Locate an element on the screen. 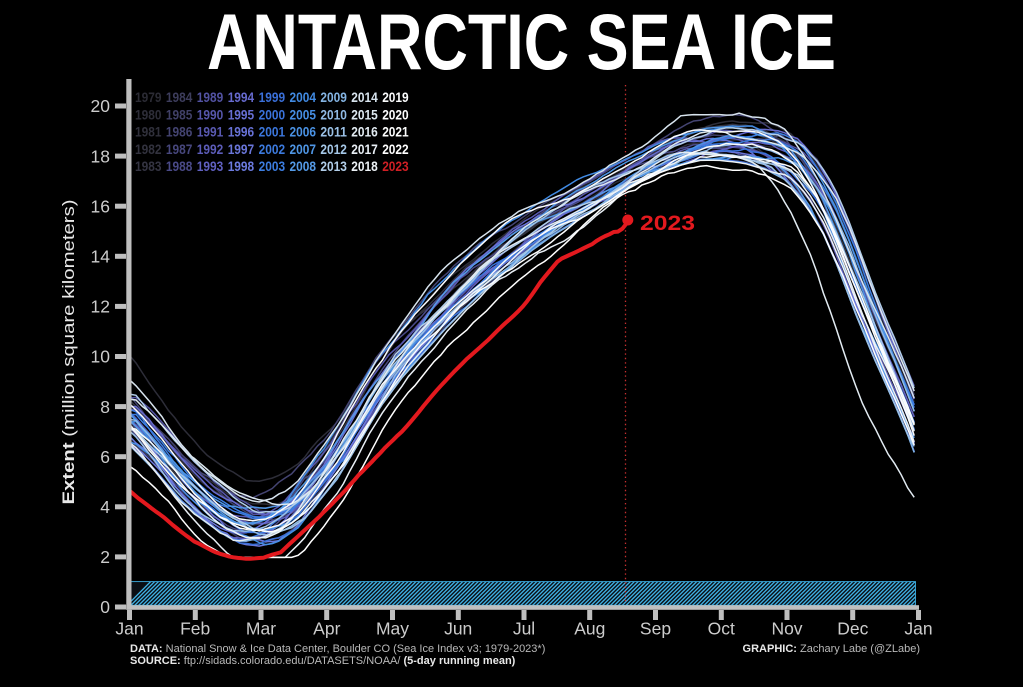 This screenshot has width=1023, height=687. svg-text: 2012 is located at coordinates (333, 149).